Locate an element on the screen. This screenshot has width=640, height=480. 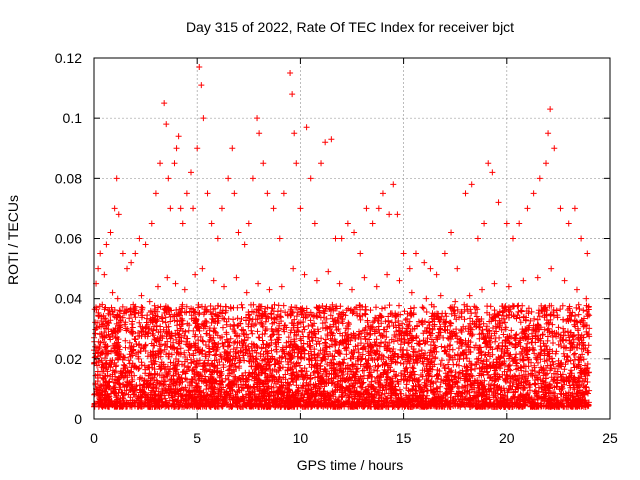
y-tick-label: 0 is located at coordinates (78, 419).